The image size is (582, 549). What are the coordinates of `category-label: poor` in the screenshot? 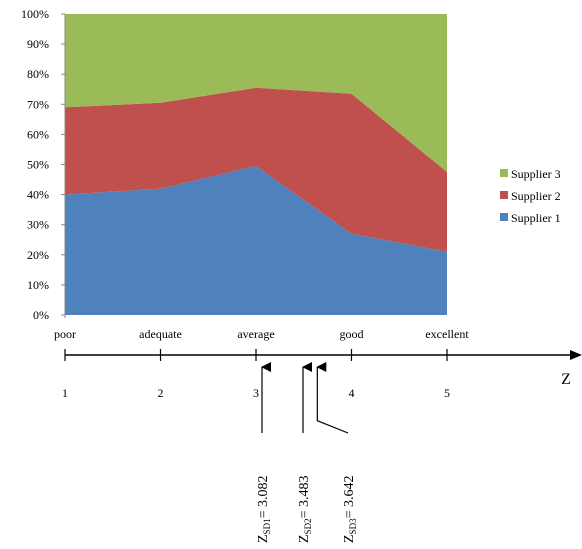 It's located at (65, 334).